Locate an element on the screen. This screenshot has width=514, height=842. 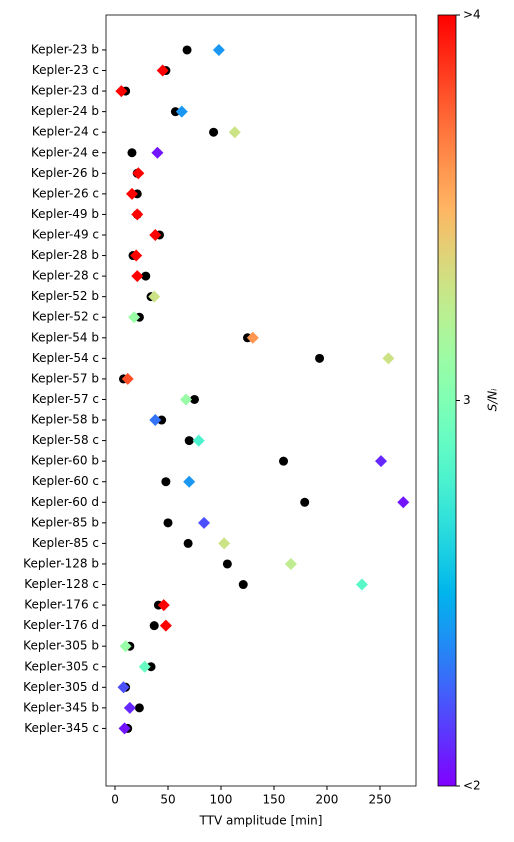
x-tick-label: 200 is located at coordinates (327, 800).